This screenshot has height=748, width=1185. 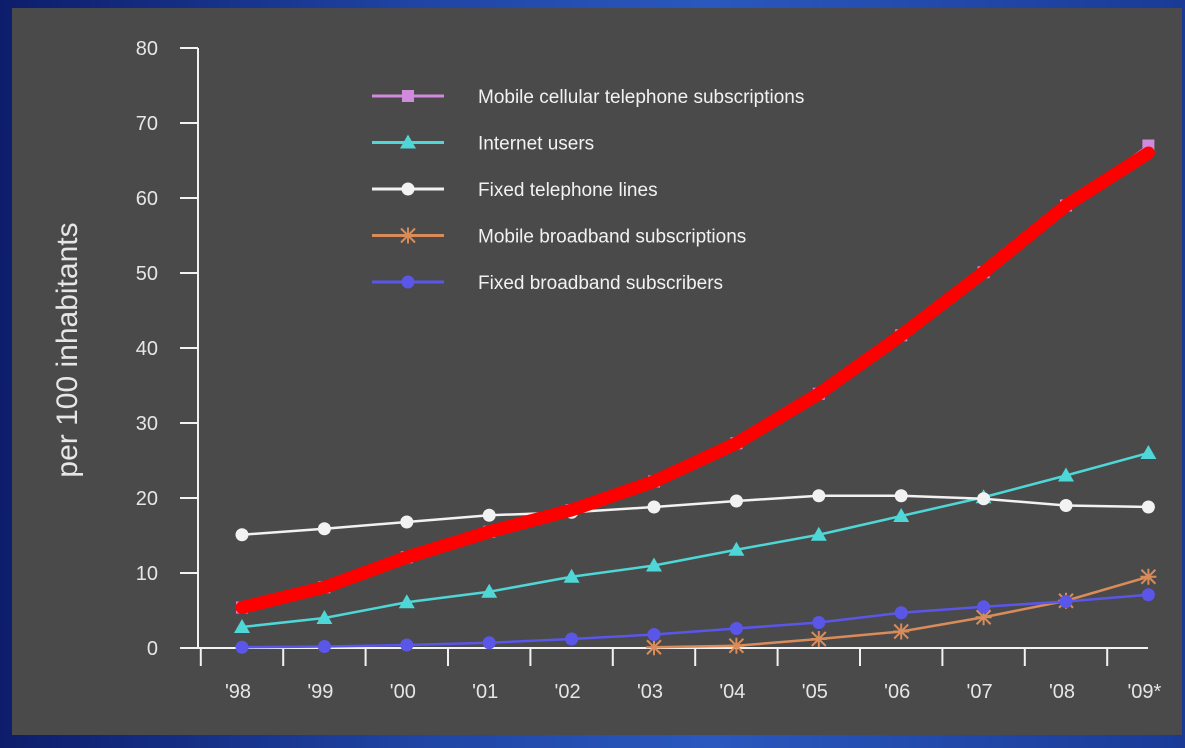 What do you see at coordinates (612, 237) in the screenshot?
I see `legend-label: Mobile broadband subscriptions` at bounding box center [612, 237].